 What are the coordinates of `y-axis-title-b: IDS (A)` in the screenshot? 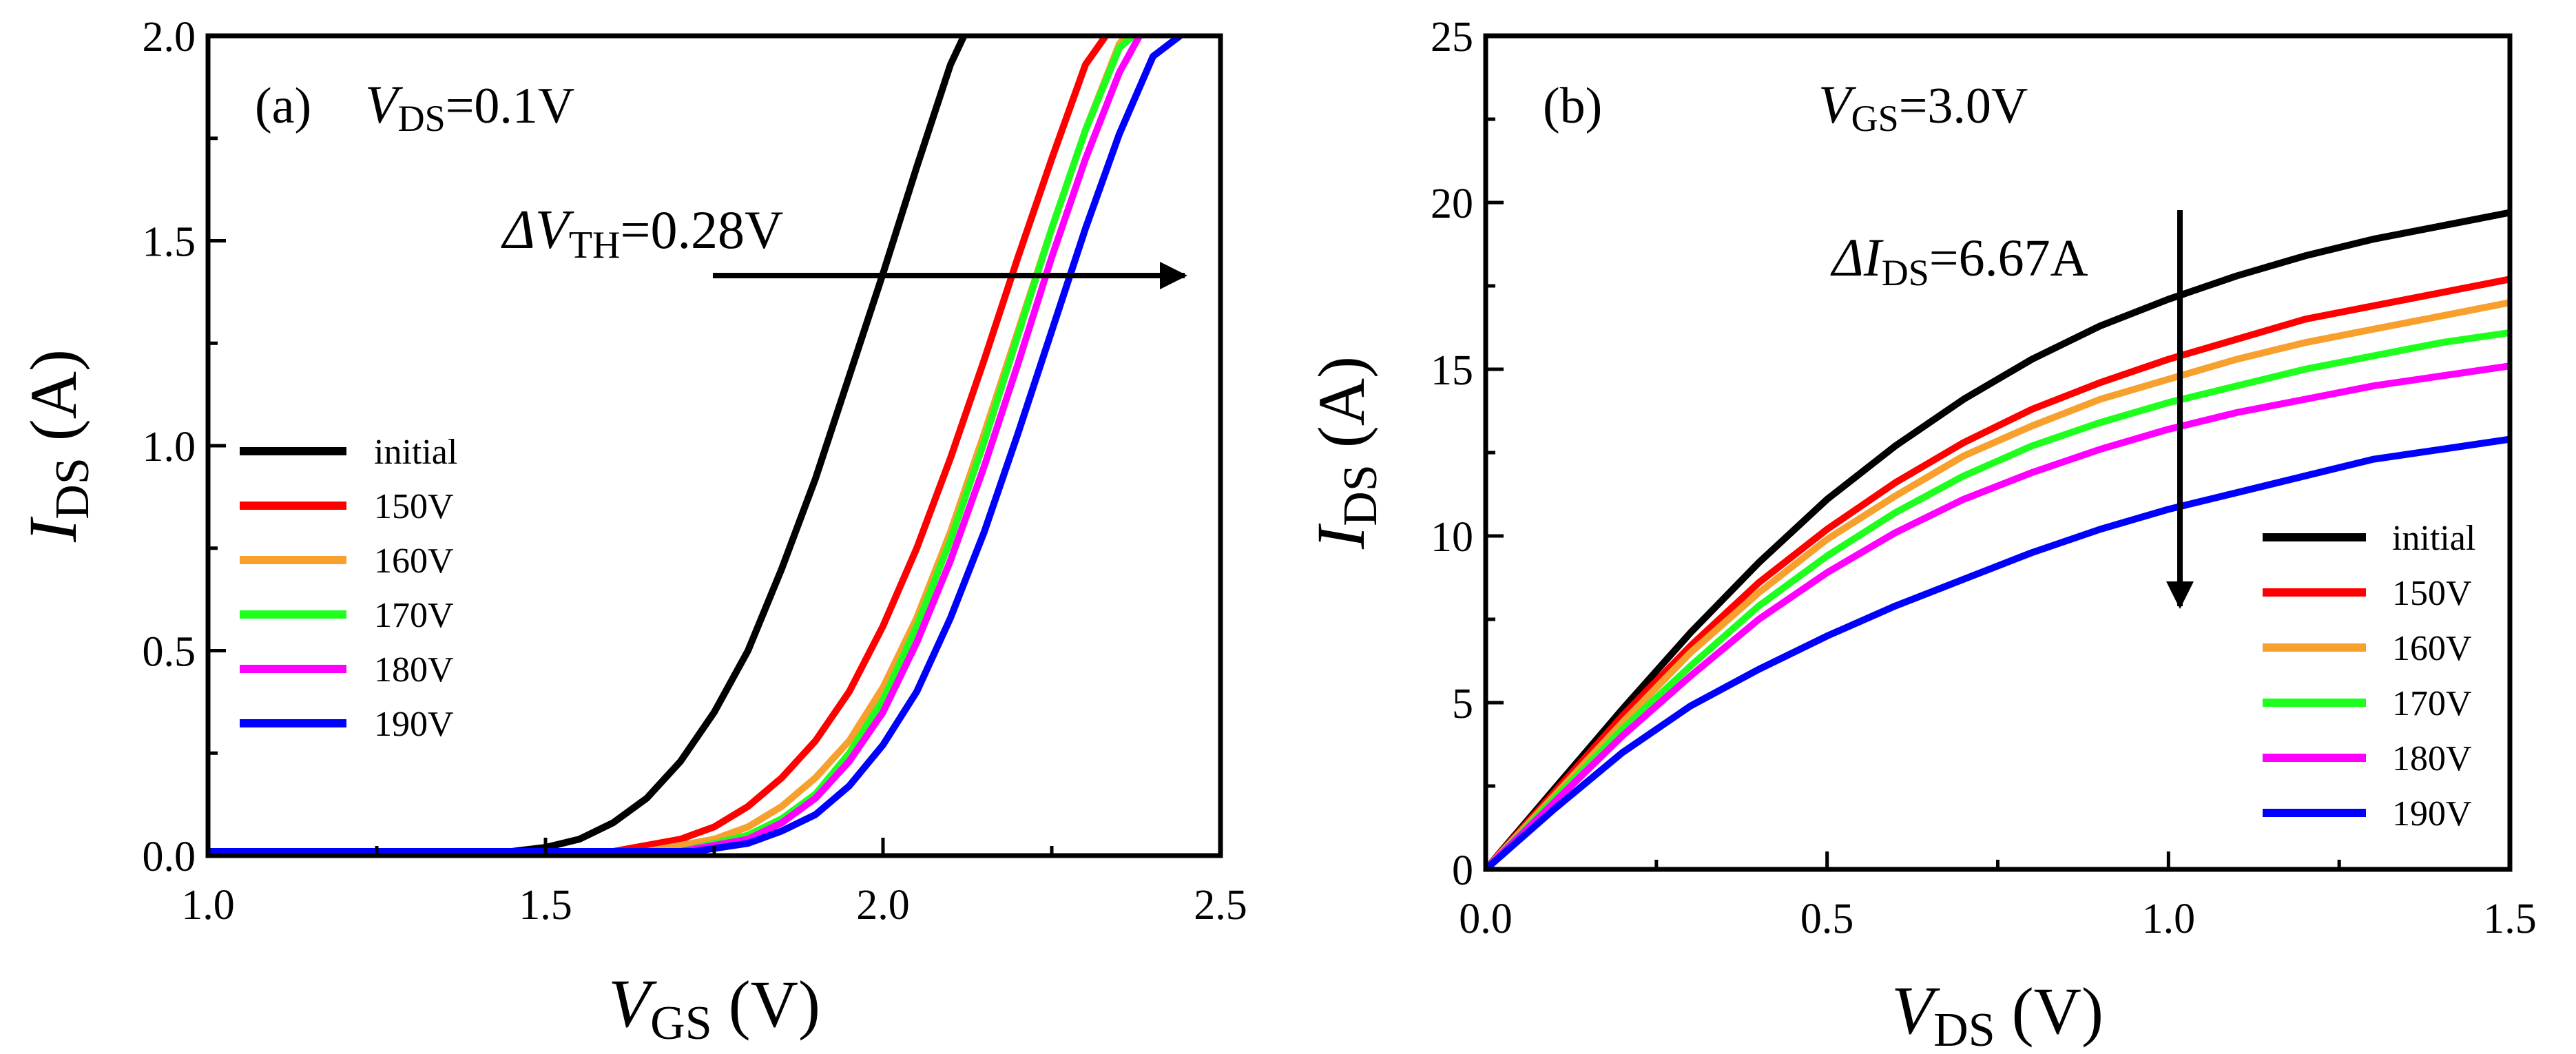 It's located at (1344, 453).